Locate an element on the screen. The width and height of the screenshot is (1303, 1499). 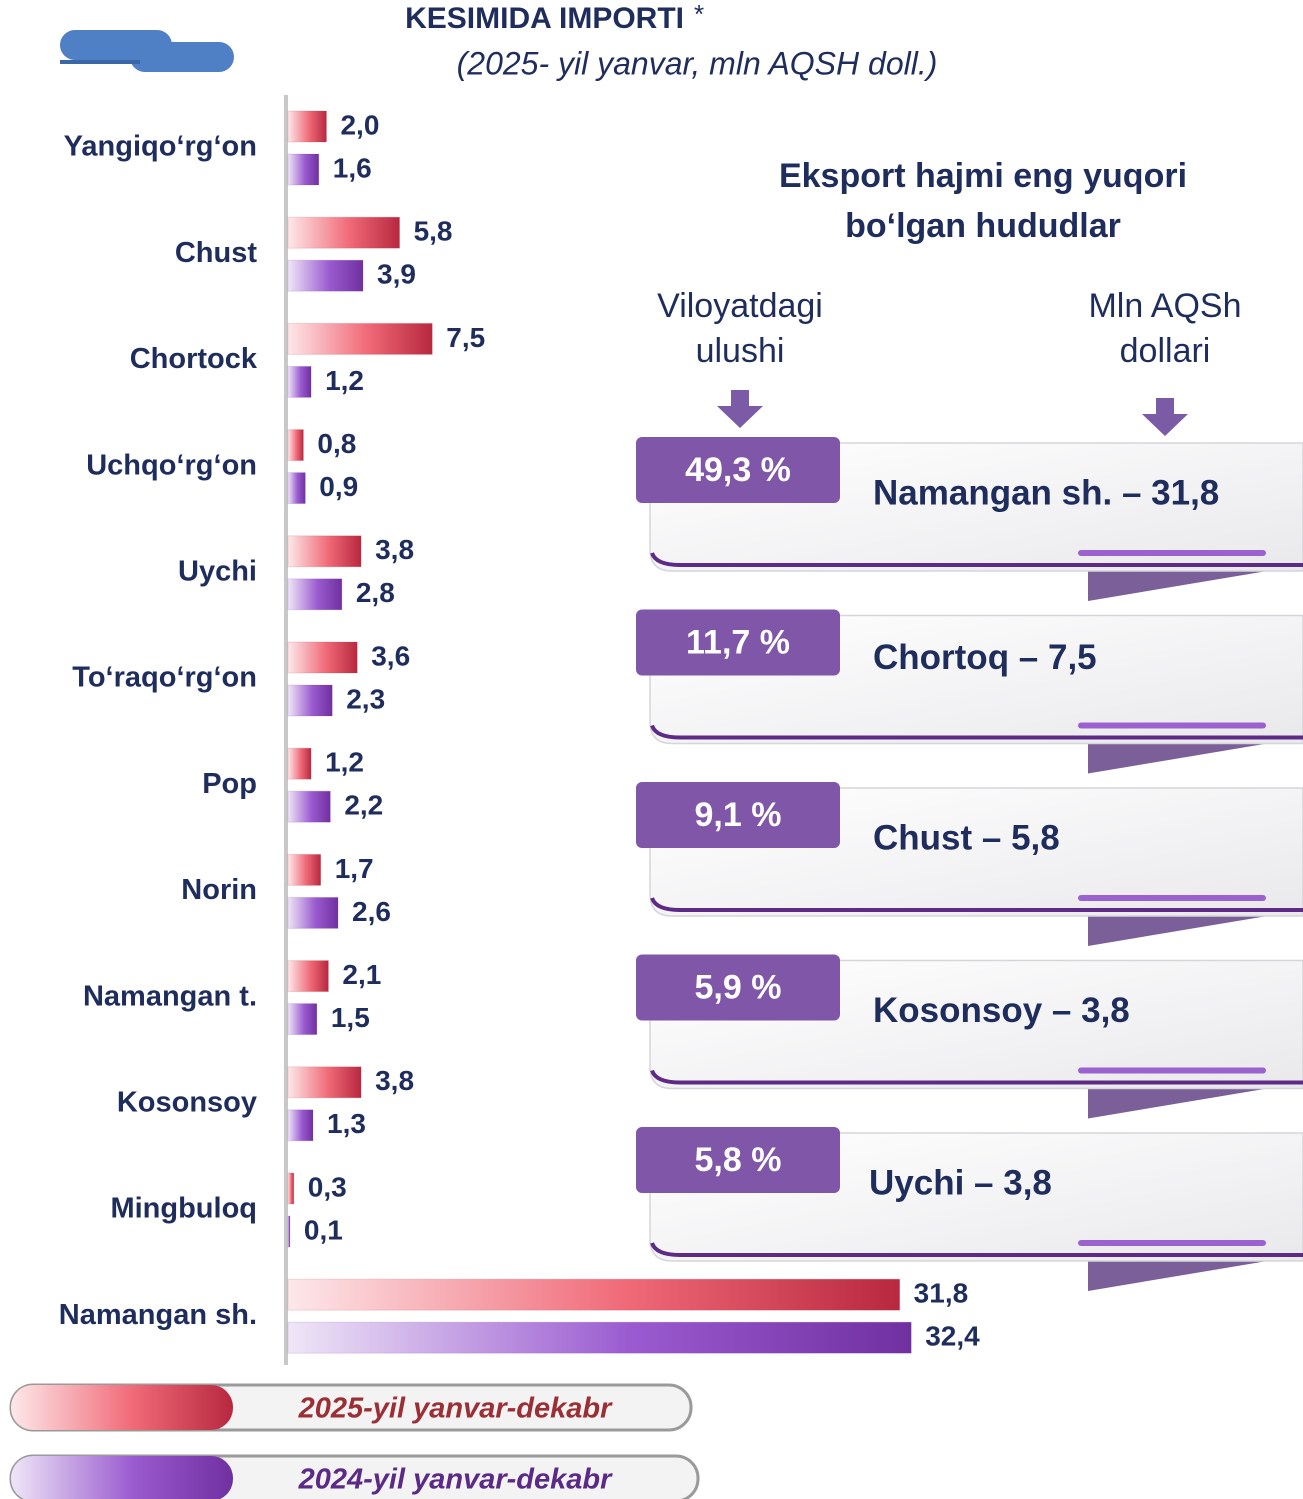
share-value: 49,3 % is located at coordinates (738, 470).